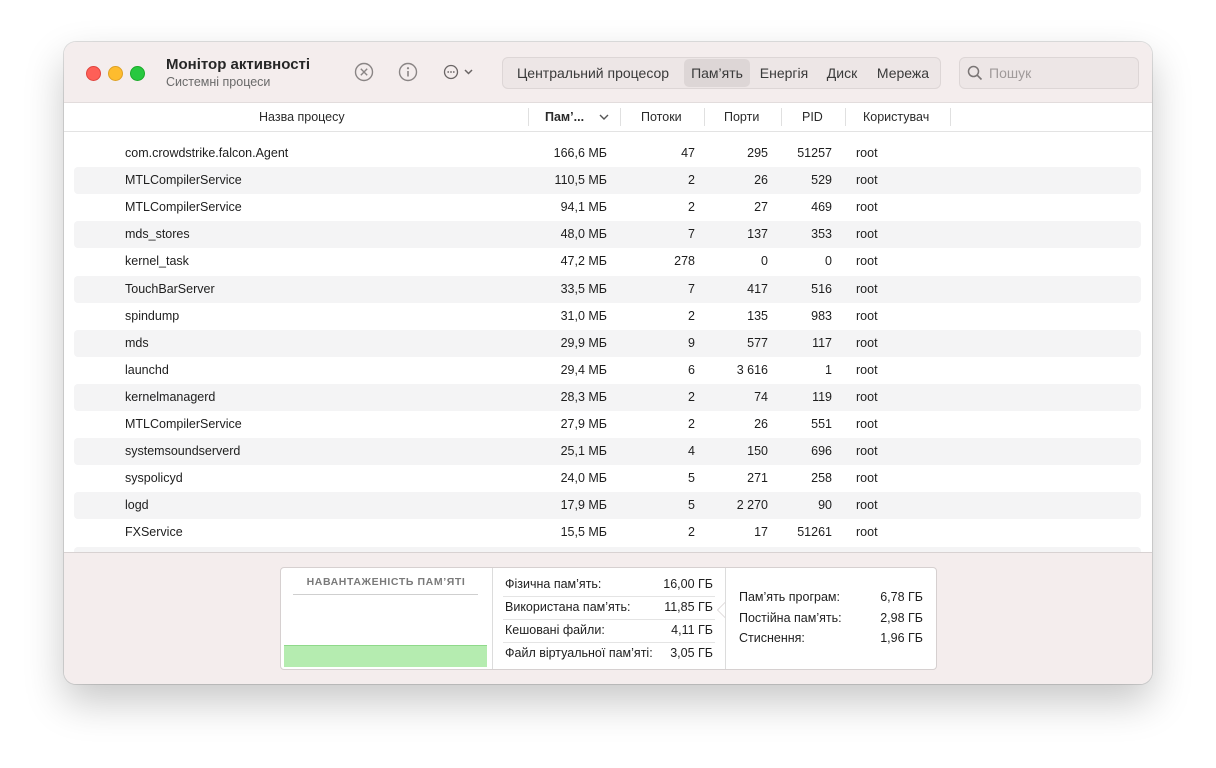 Image resolution: width=1216 pixels, height=768 pixels. I want to click on stat-value: 11,85 ГБ, so click(688, 607).